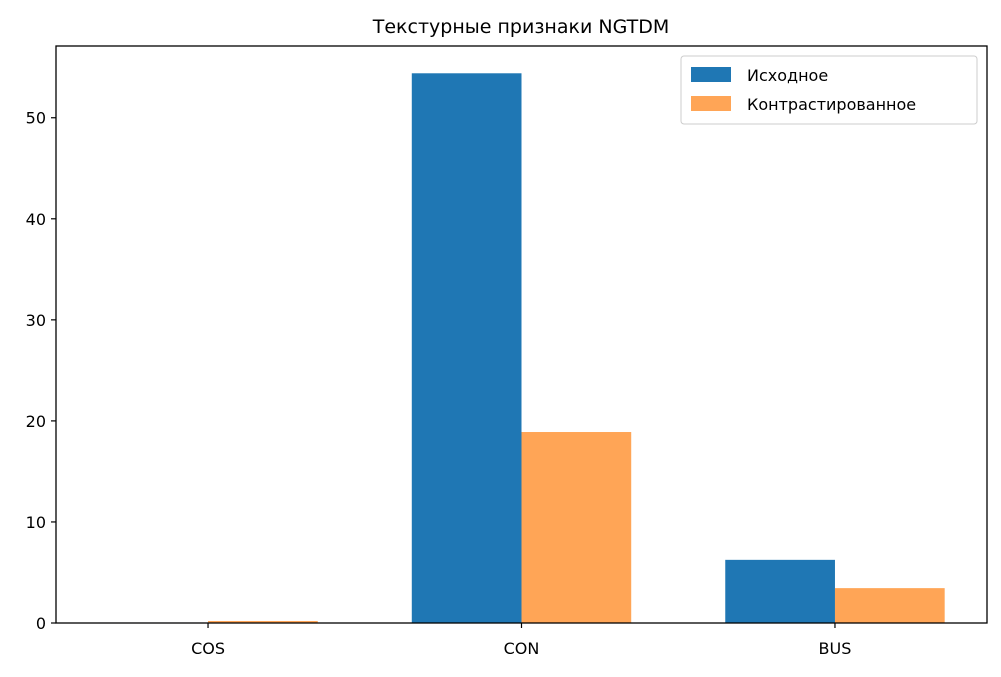 The height and width of the screenshot is (677, 1001). I want to click on x-tick-label-cos: COS, so click(208, 648).